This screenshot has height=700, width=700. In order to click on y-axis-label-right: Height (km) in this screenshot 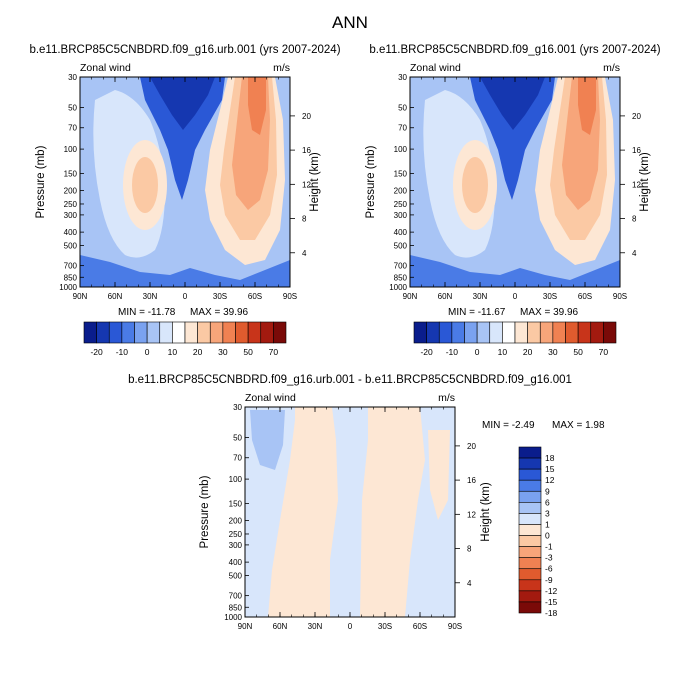, I will do `click(645, 182)`.